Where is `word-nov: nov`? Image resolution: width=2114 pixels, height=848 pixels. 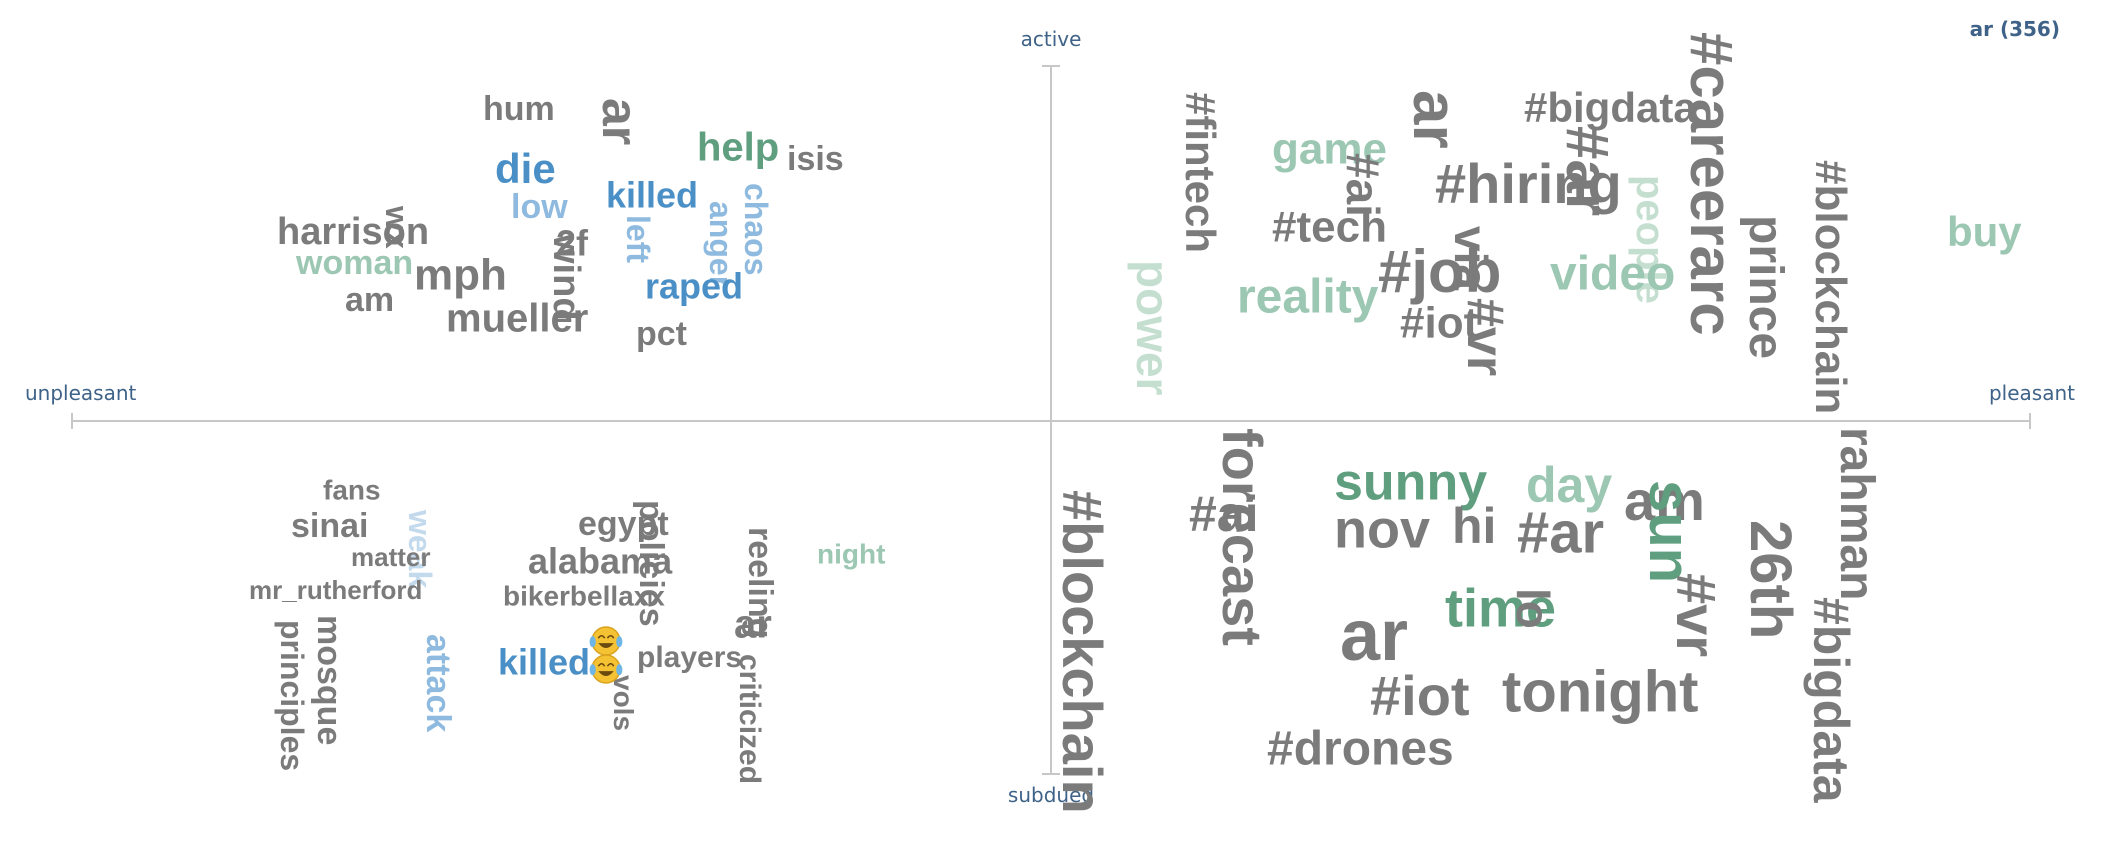
word-nov: nov is located at coordinates (1382, 529).